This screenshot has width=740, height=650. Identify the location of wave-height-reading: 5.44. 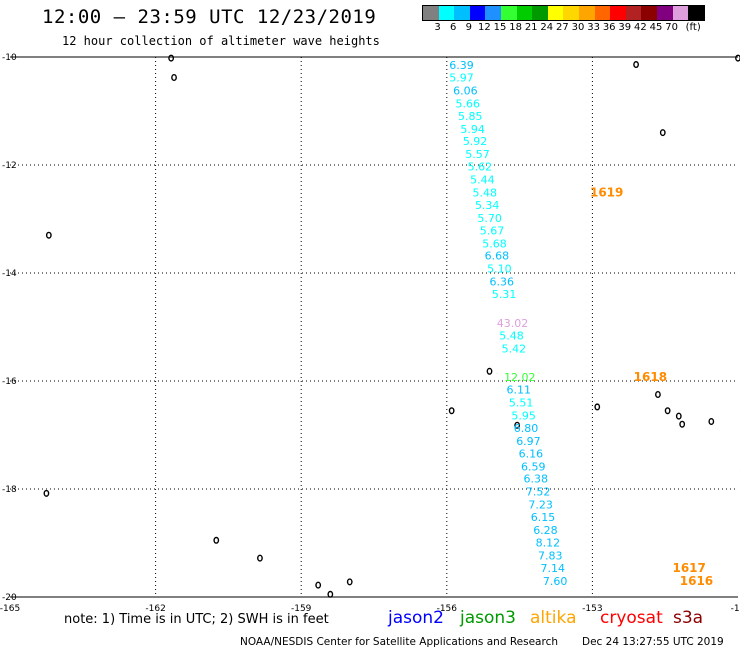
(482, 180).